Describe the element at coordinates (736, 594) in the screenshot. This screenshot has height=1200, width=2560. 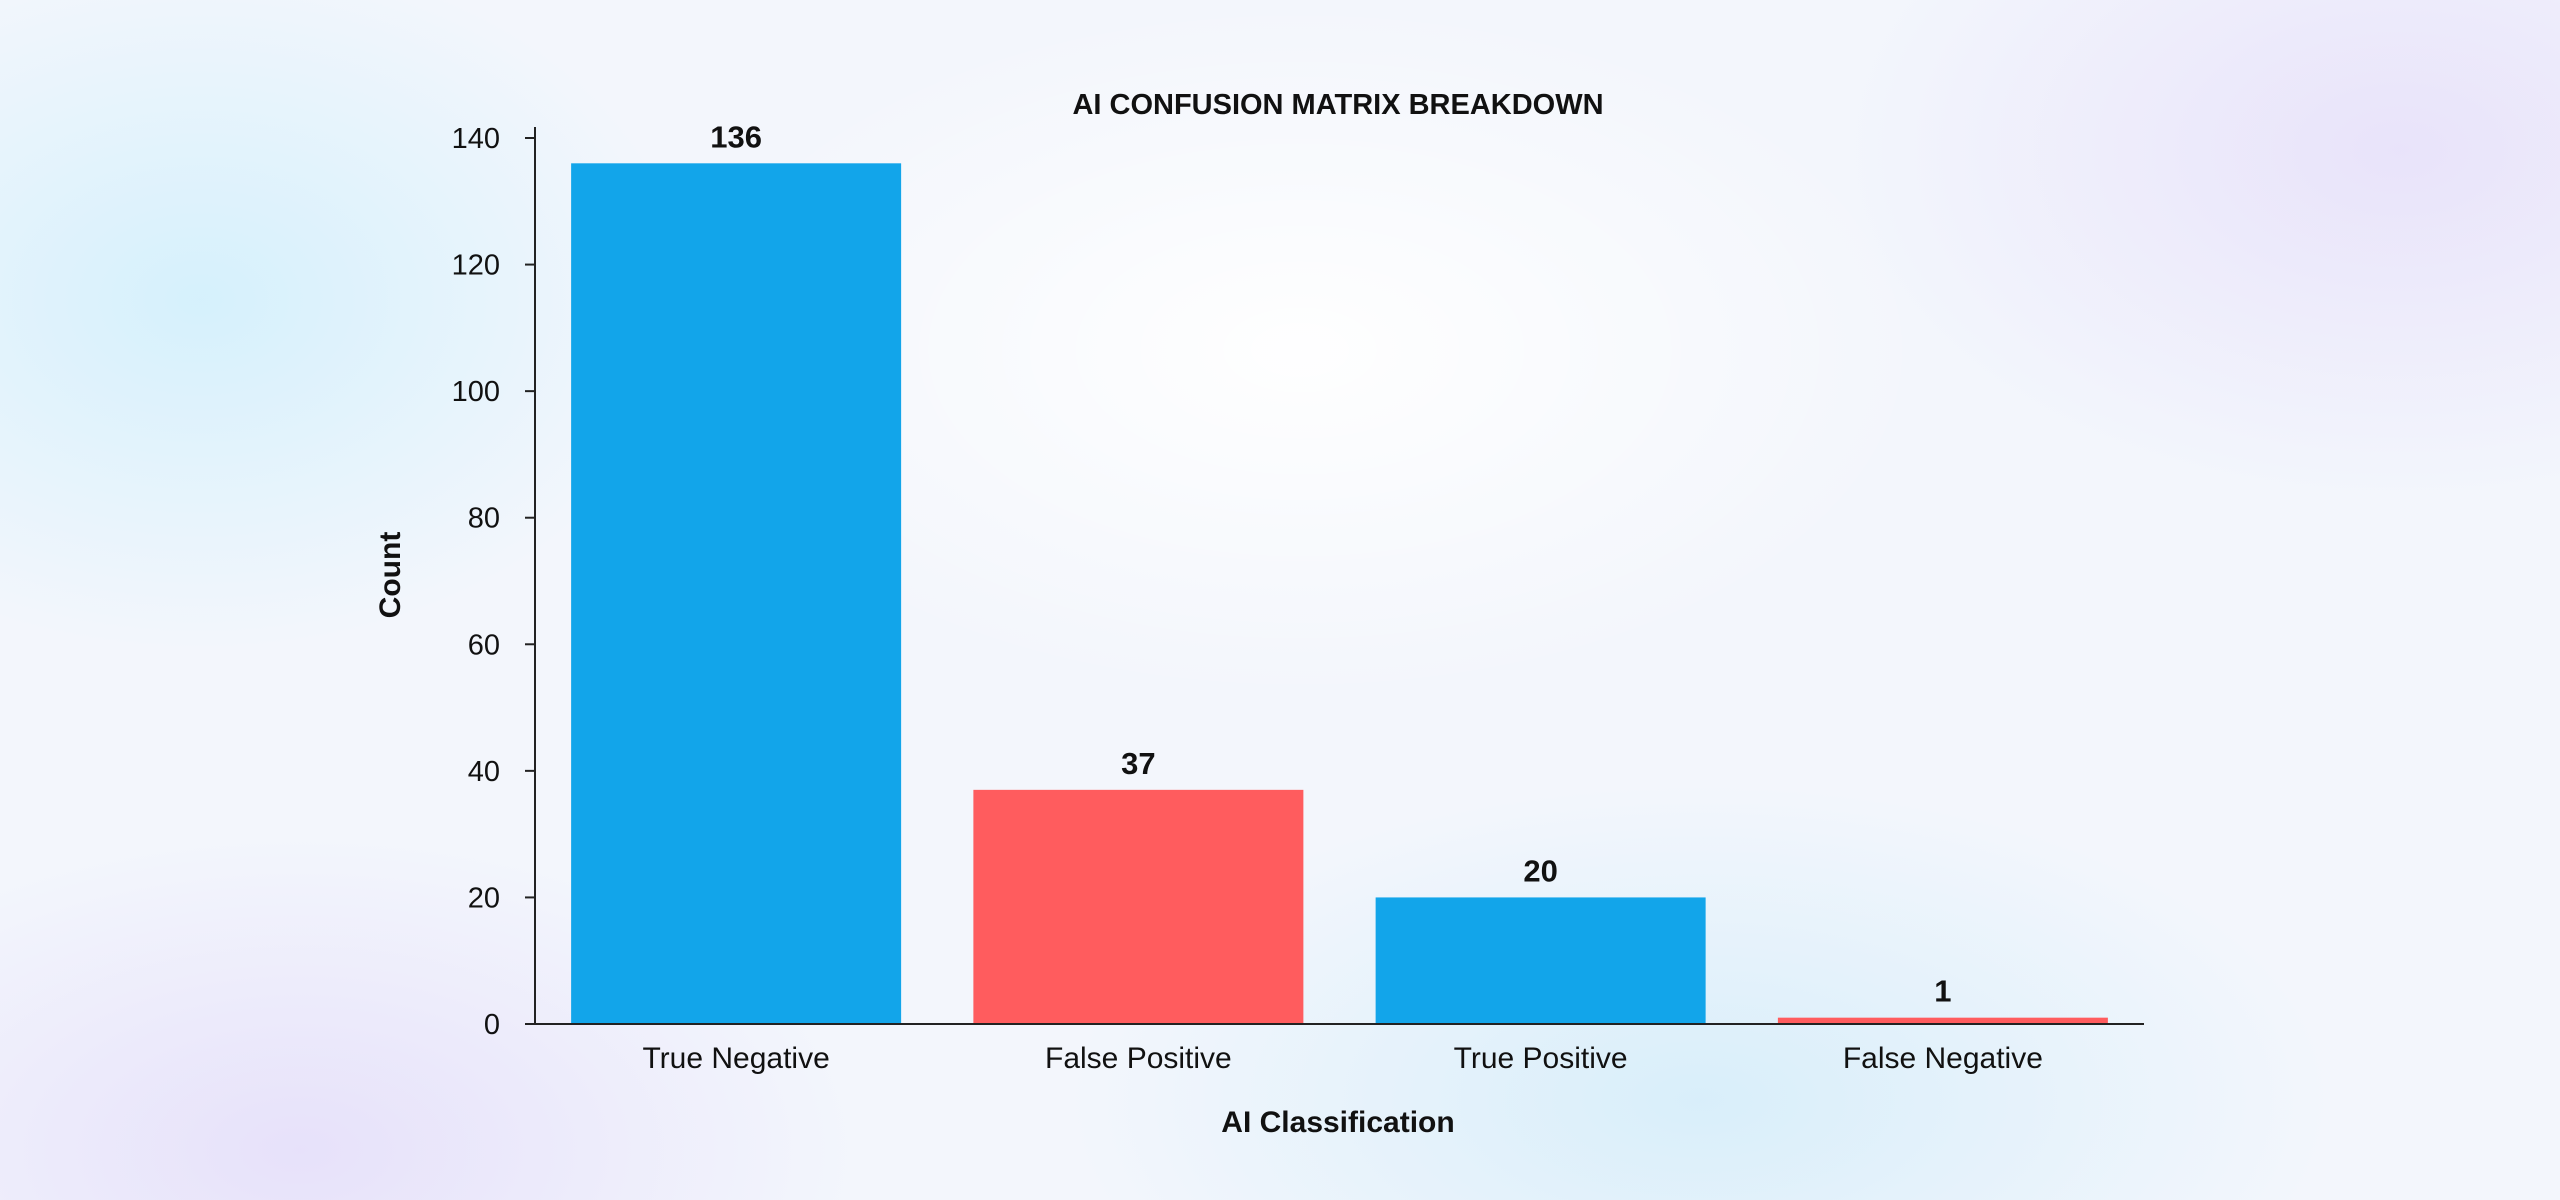
I see `bar-true-negative` at that location.